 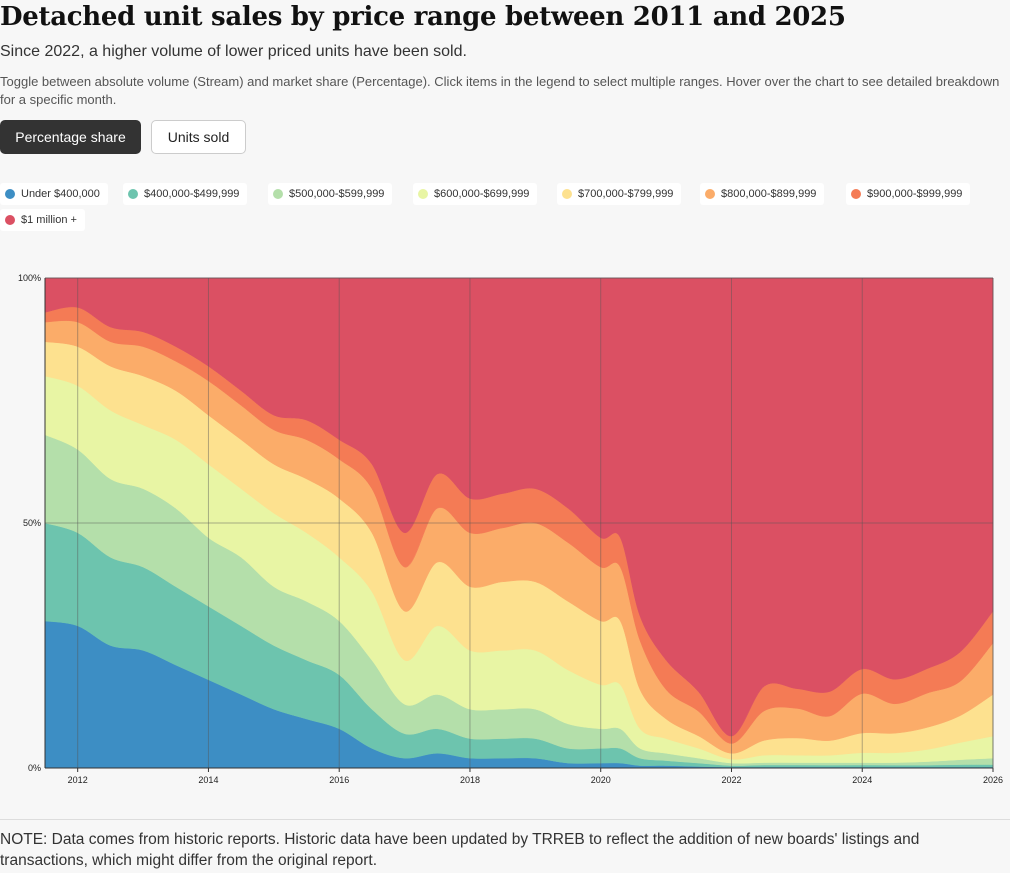 I want to click on legend-label: $600,000-$699,999, so click(x=482, y=194).